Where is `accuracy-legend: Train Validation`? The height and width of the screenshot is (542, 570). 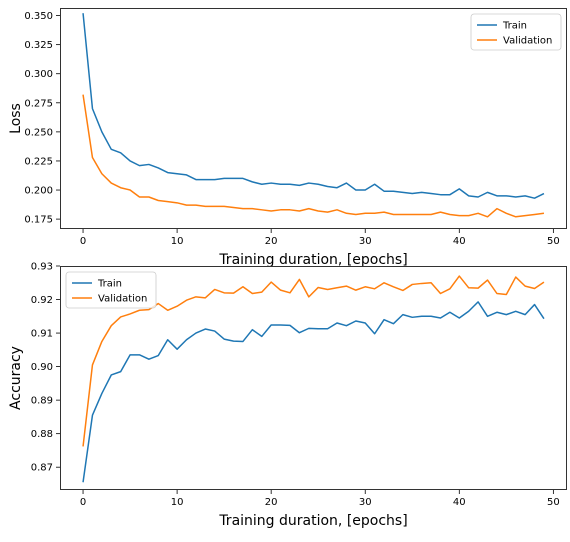
accuracy-legend: Train Validation is located at coordinates (111, 290).